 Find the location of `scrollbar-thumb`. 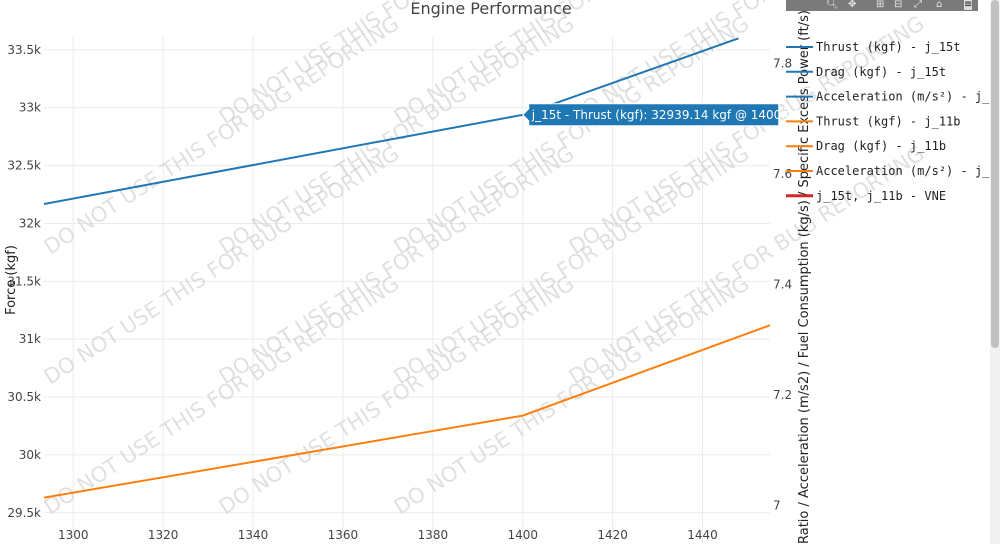

scrollbar-thumb is located at coordinates (995, 174).